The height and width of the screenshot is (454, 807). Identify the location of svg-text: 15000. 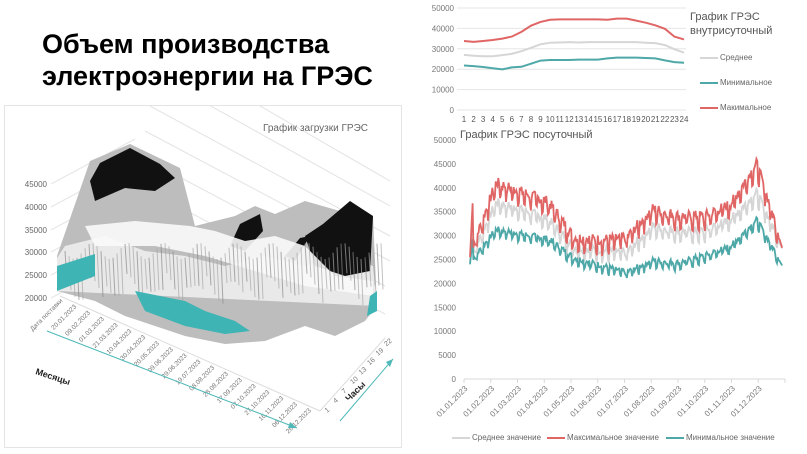
(445, 307).